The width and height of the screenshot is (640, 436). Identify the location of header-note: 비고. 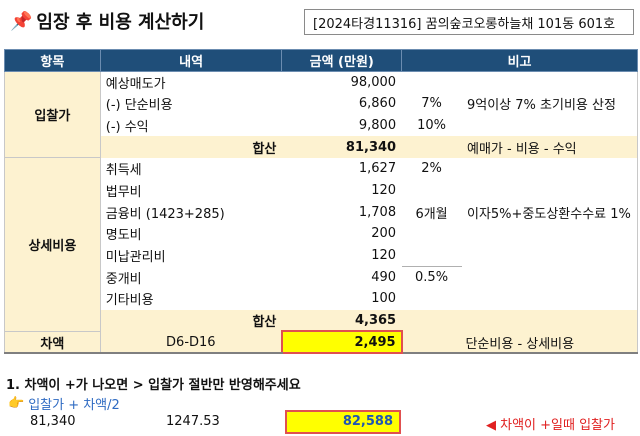
(519, 60).